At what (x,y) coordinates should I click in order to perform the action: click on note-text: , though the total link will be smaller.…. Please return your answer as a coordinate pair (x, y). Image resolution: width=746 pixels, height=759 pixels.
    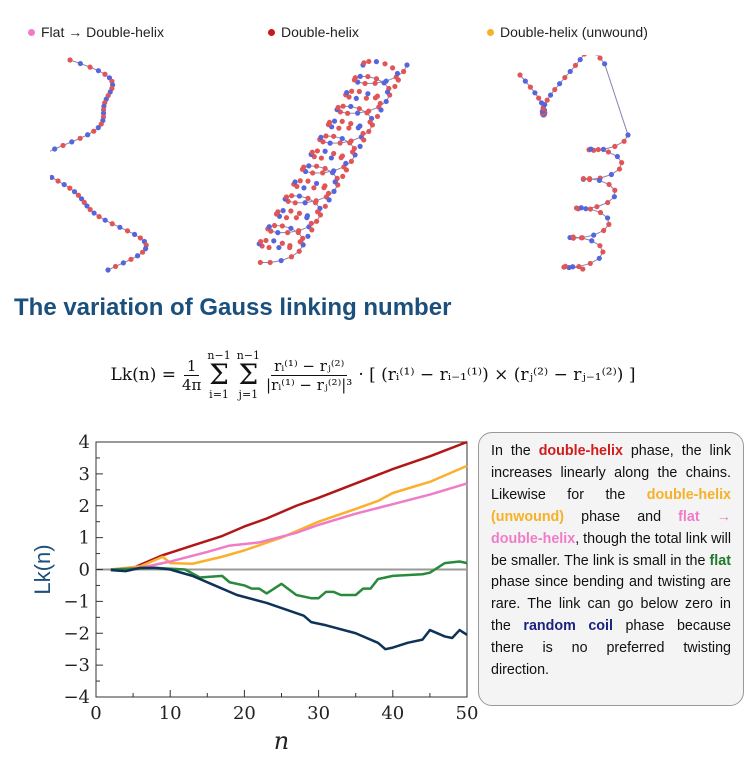
    Looking at the image, I should click on (611, 549).